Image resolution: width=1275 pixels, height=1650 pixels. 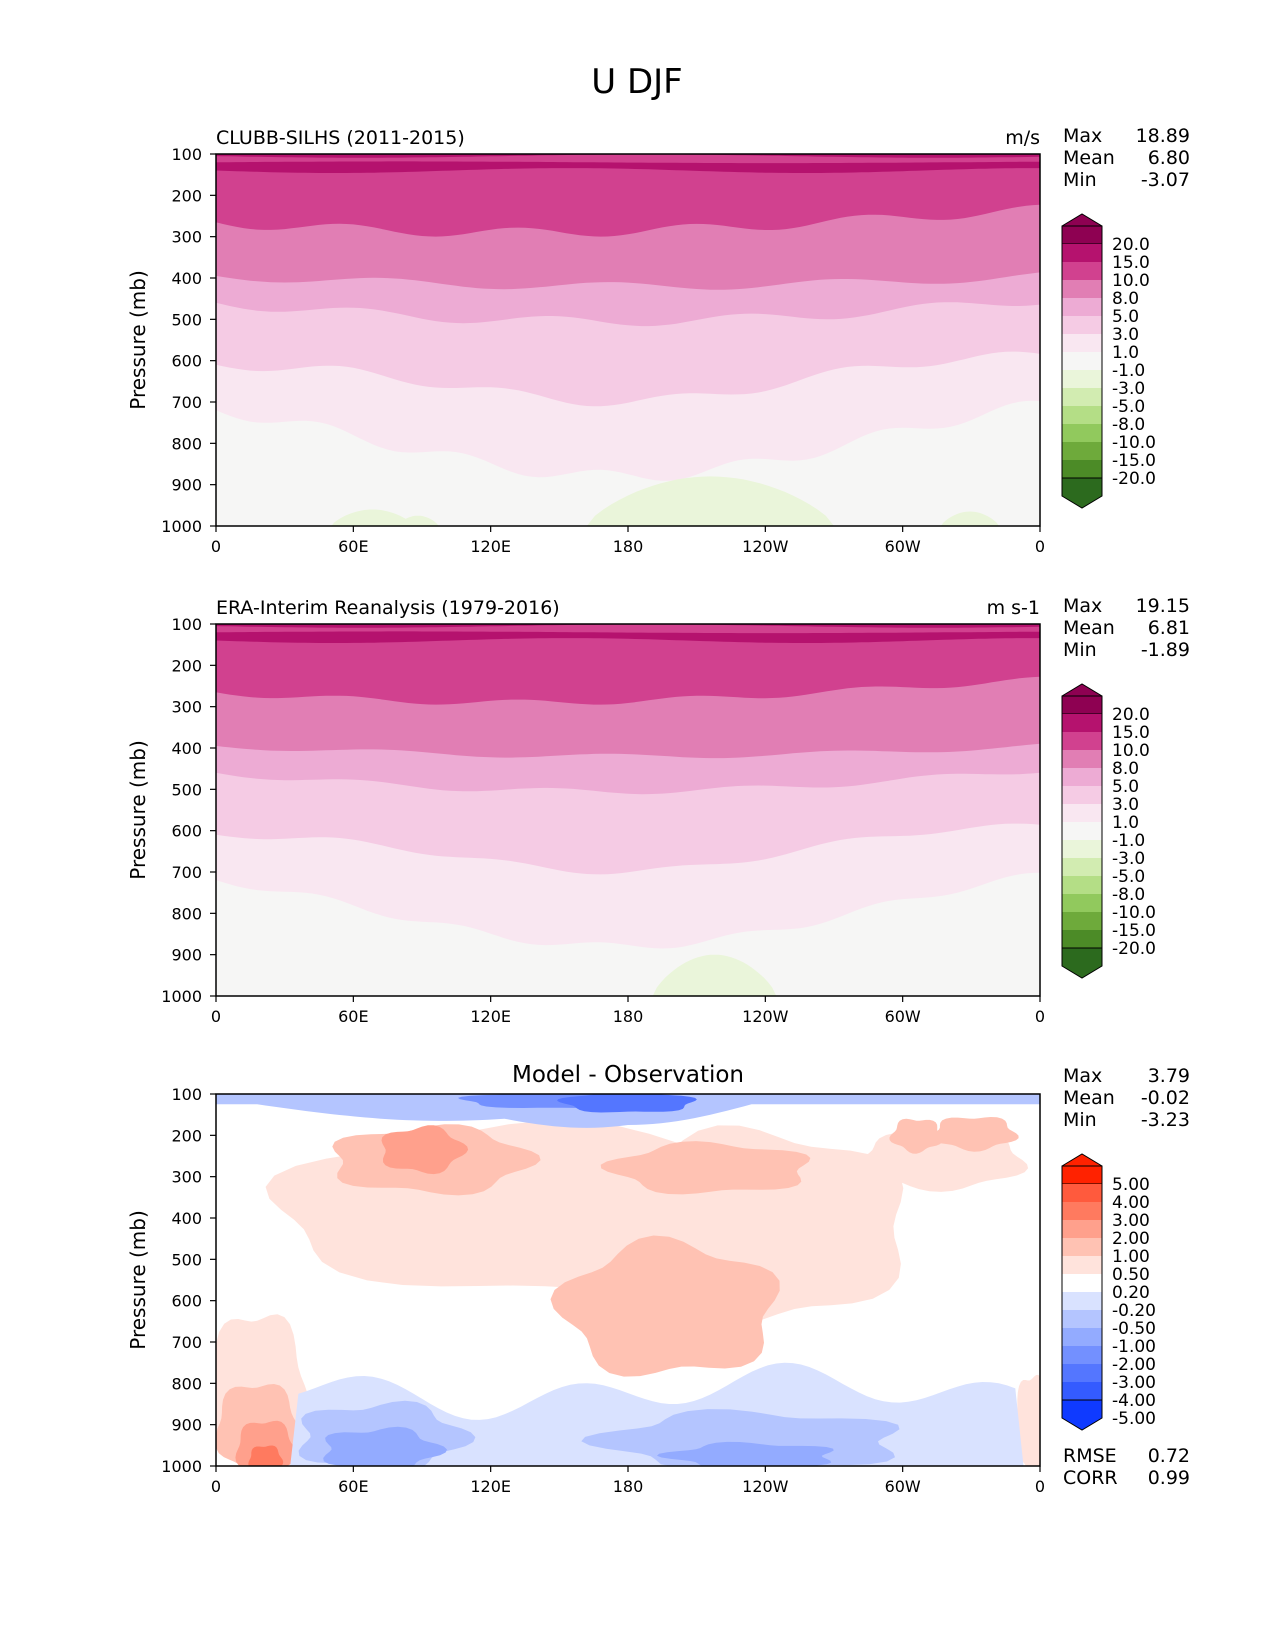 I want to click on panel-3-colorbar-label: 5.00, so click(x=1131, y=1185).